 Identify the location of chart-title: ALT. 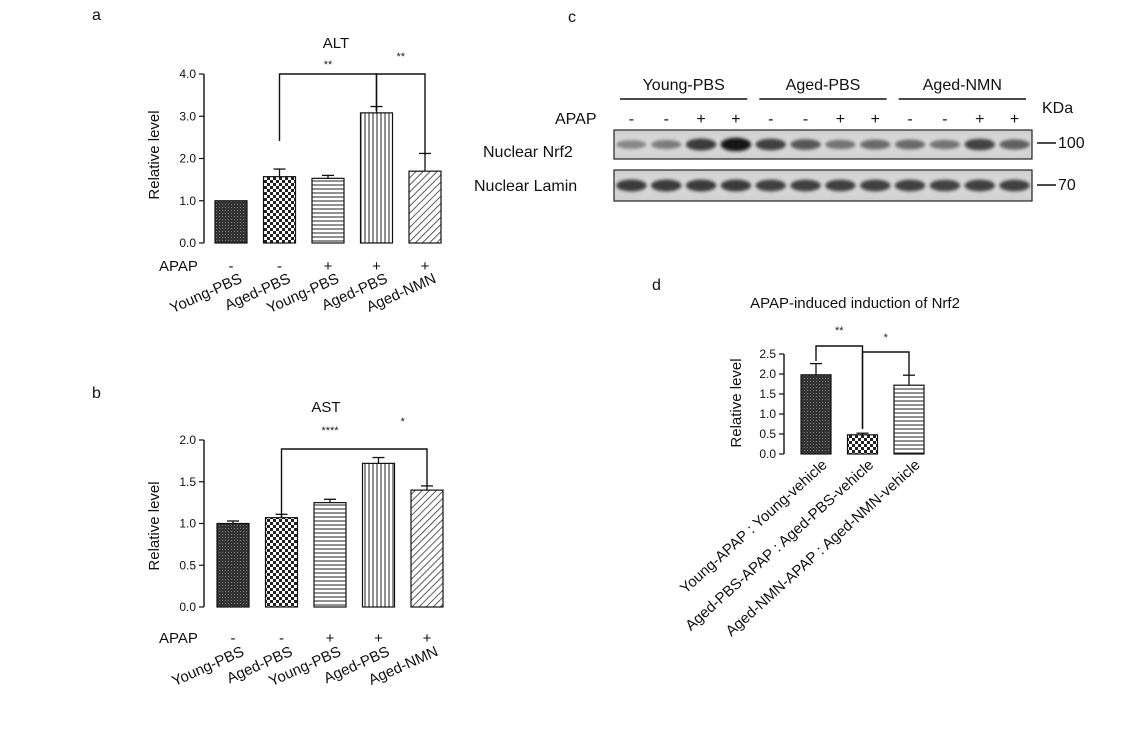
(336, 43).